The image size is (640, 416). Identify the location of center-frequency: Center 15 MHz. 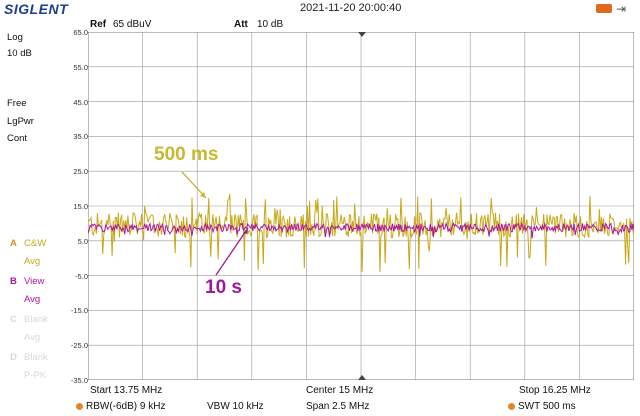
(340, 390).